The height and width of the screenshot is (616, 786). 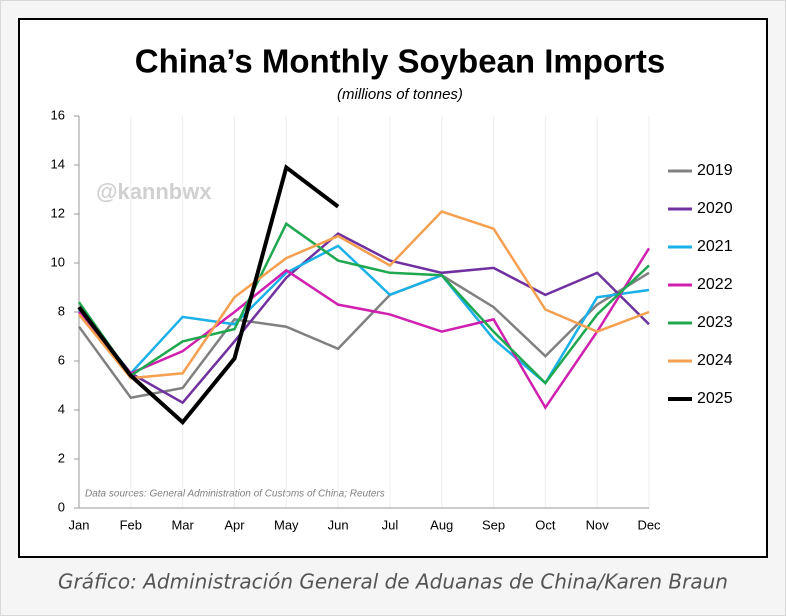 What do you see at coordinates (131, 524) in the screenshot?
I see `x-tick-label: Feb` at bounding box center [131, 524].